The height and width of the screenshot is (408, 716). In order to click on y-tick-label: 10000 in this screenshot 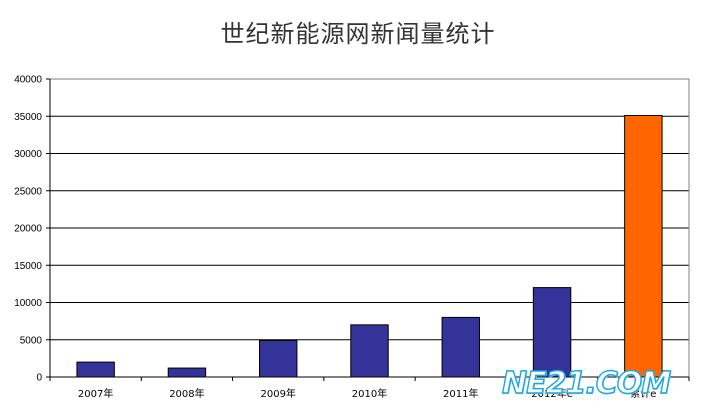, I will do `click(28, 303)`.